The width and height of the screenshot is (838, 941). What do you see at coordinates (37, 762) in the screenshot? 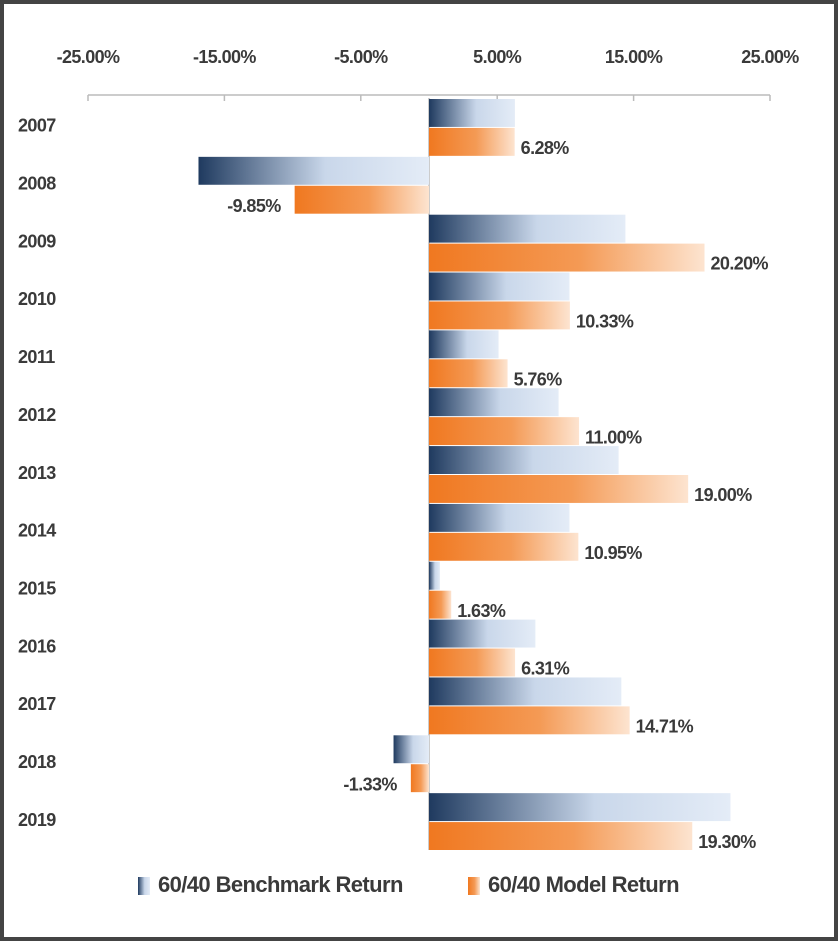
I see `y-tick-label: 2018` at bounding box center [37, 762].